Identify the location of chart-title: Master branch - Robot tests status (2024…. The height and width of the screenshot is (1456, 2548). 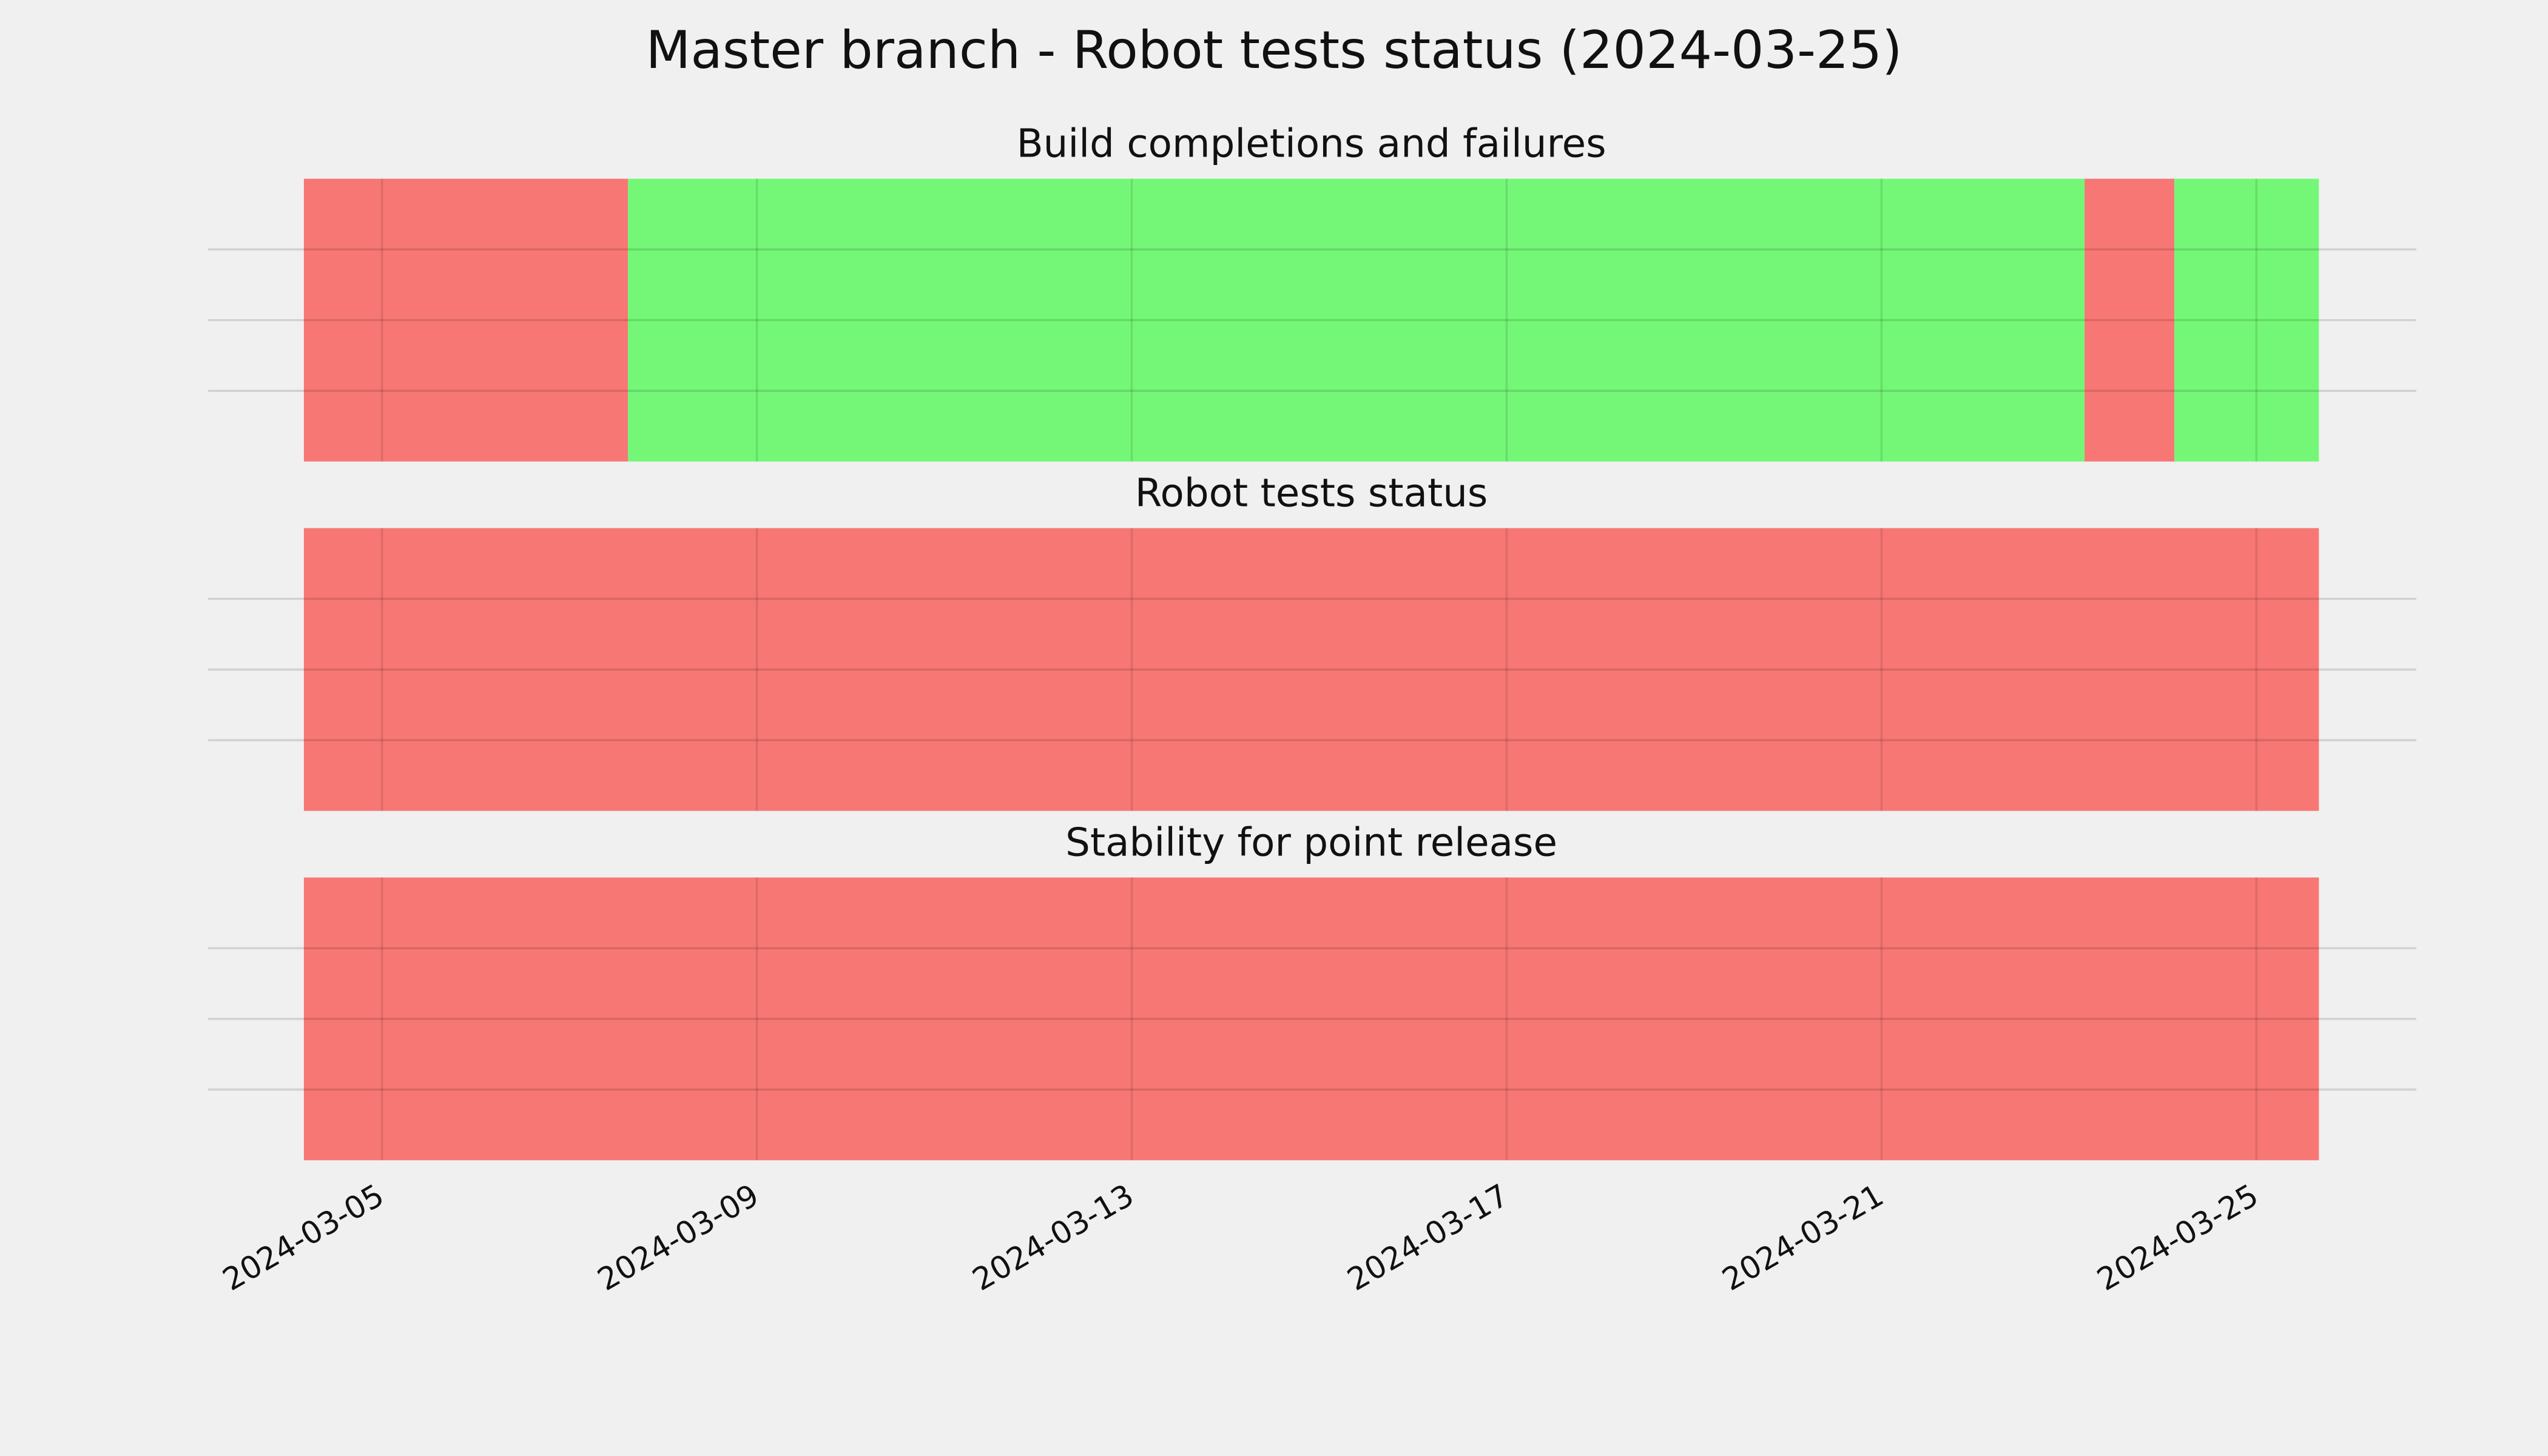
(1273, 50).